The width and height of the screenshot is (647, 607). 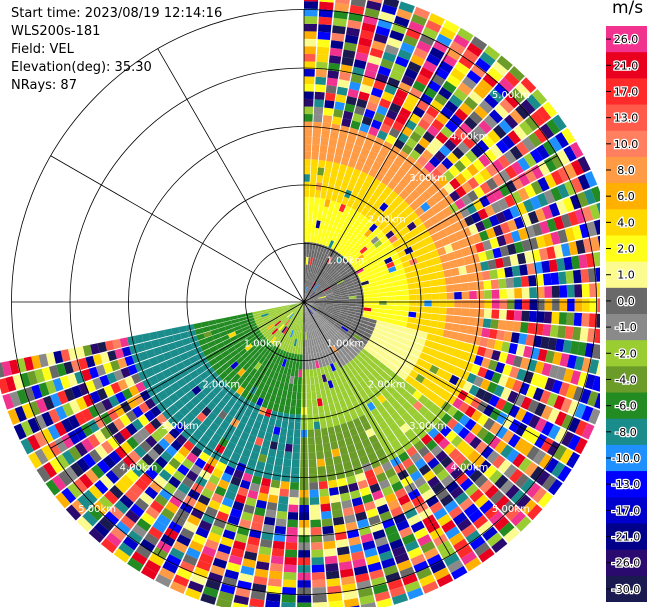 What do you see at coordinates (626, 144) in the screenshot?
I see `colorbar-label: 10.0` at bounding box center [626, 144].